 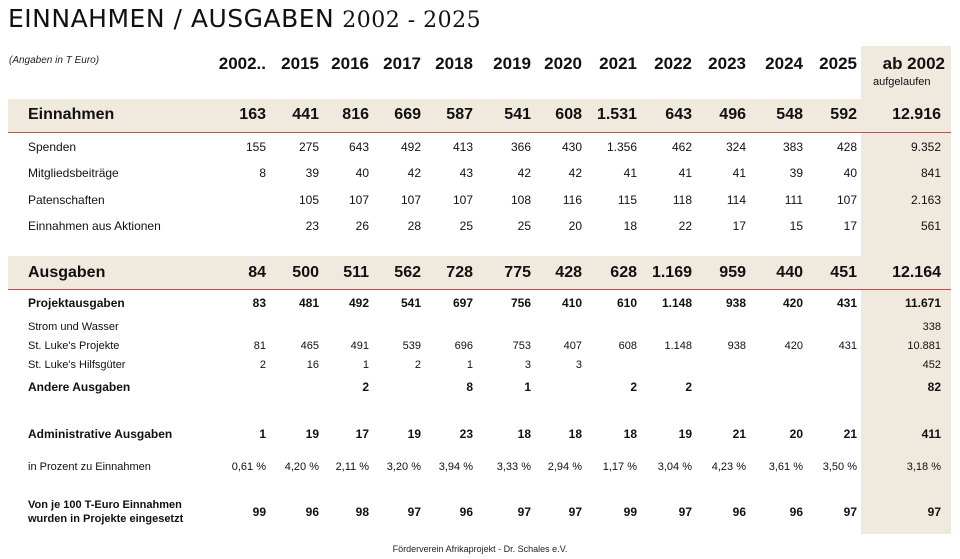 What do you see at coordinates (847, 346) in the screenshot?
I see `table-cell: 431` at bounding box center [847, 346].